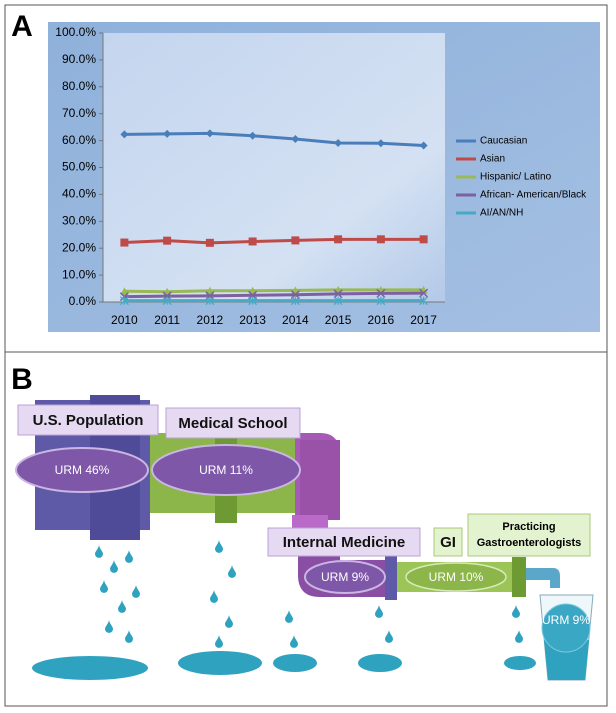  I want to click on x-tick-label: 2016, so click(381, 320).